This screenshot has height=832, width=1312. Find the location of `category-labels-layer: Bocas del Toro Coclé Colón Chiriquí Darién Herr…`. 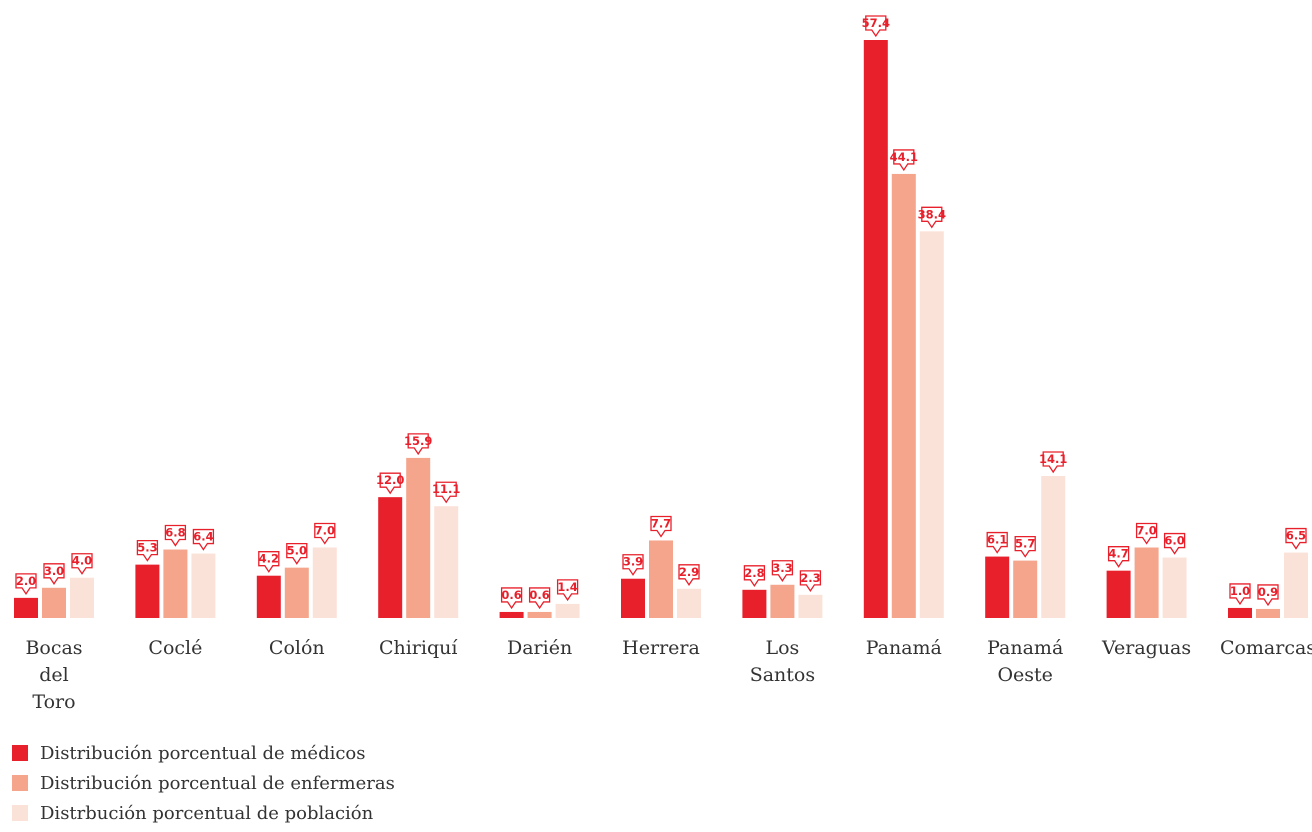

category-labels-layer: Bocas del Toro Coclé Colón Chiriquí Darién Herr… is located at coordinates (668, 675).